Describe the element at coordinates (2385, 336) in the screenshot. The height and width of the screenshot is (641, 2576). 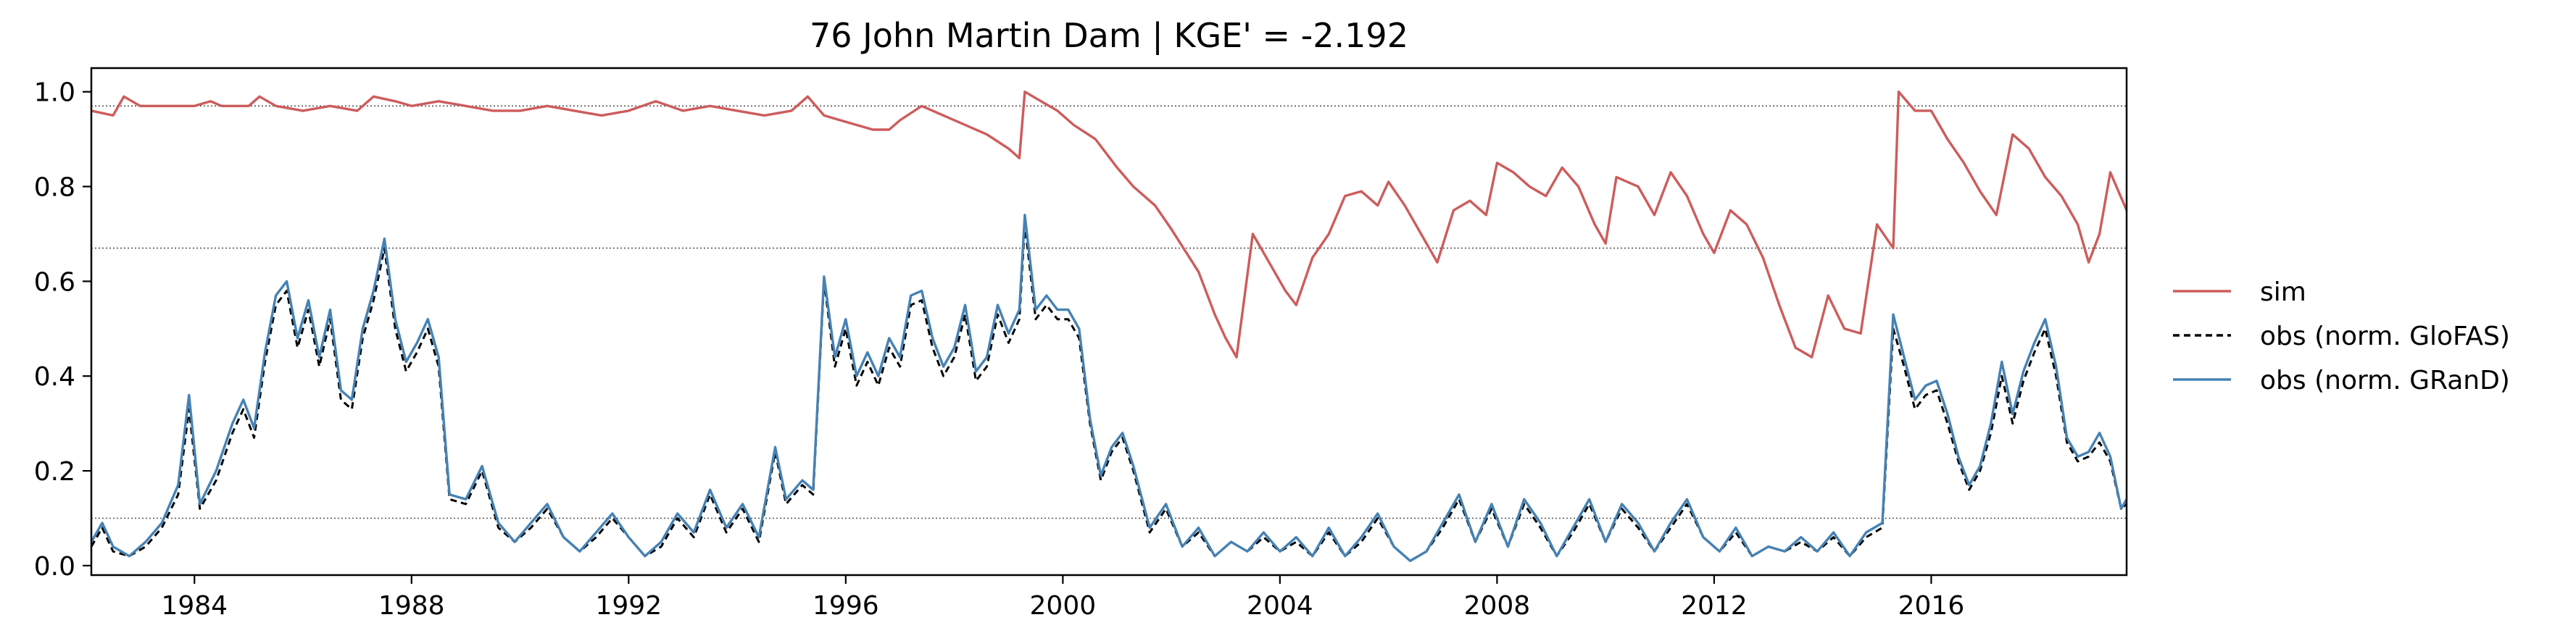
I see `legend-label: obs (norm. GloFAS)` at that location.